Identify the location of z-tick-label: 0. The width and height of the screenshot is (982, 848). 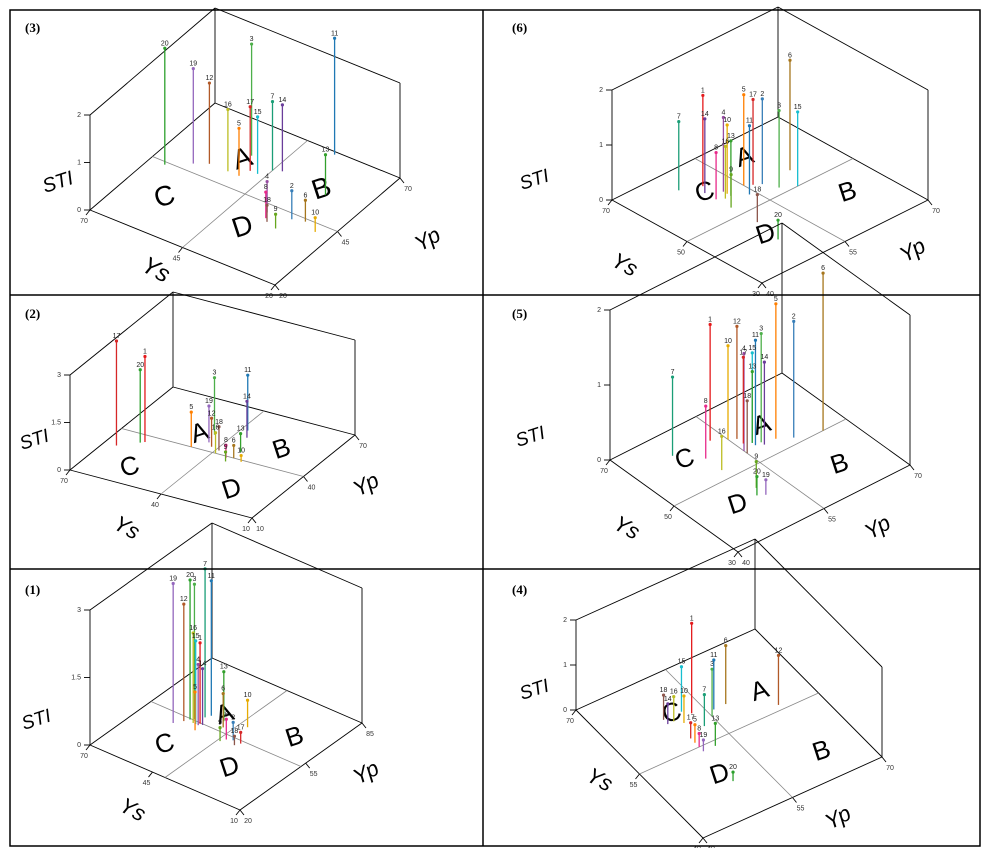
(79, 210).